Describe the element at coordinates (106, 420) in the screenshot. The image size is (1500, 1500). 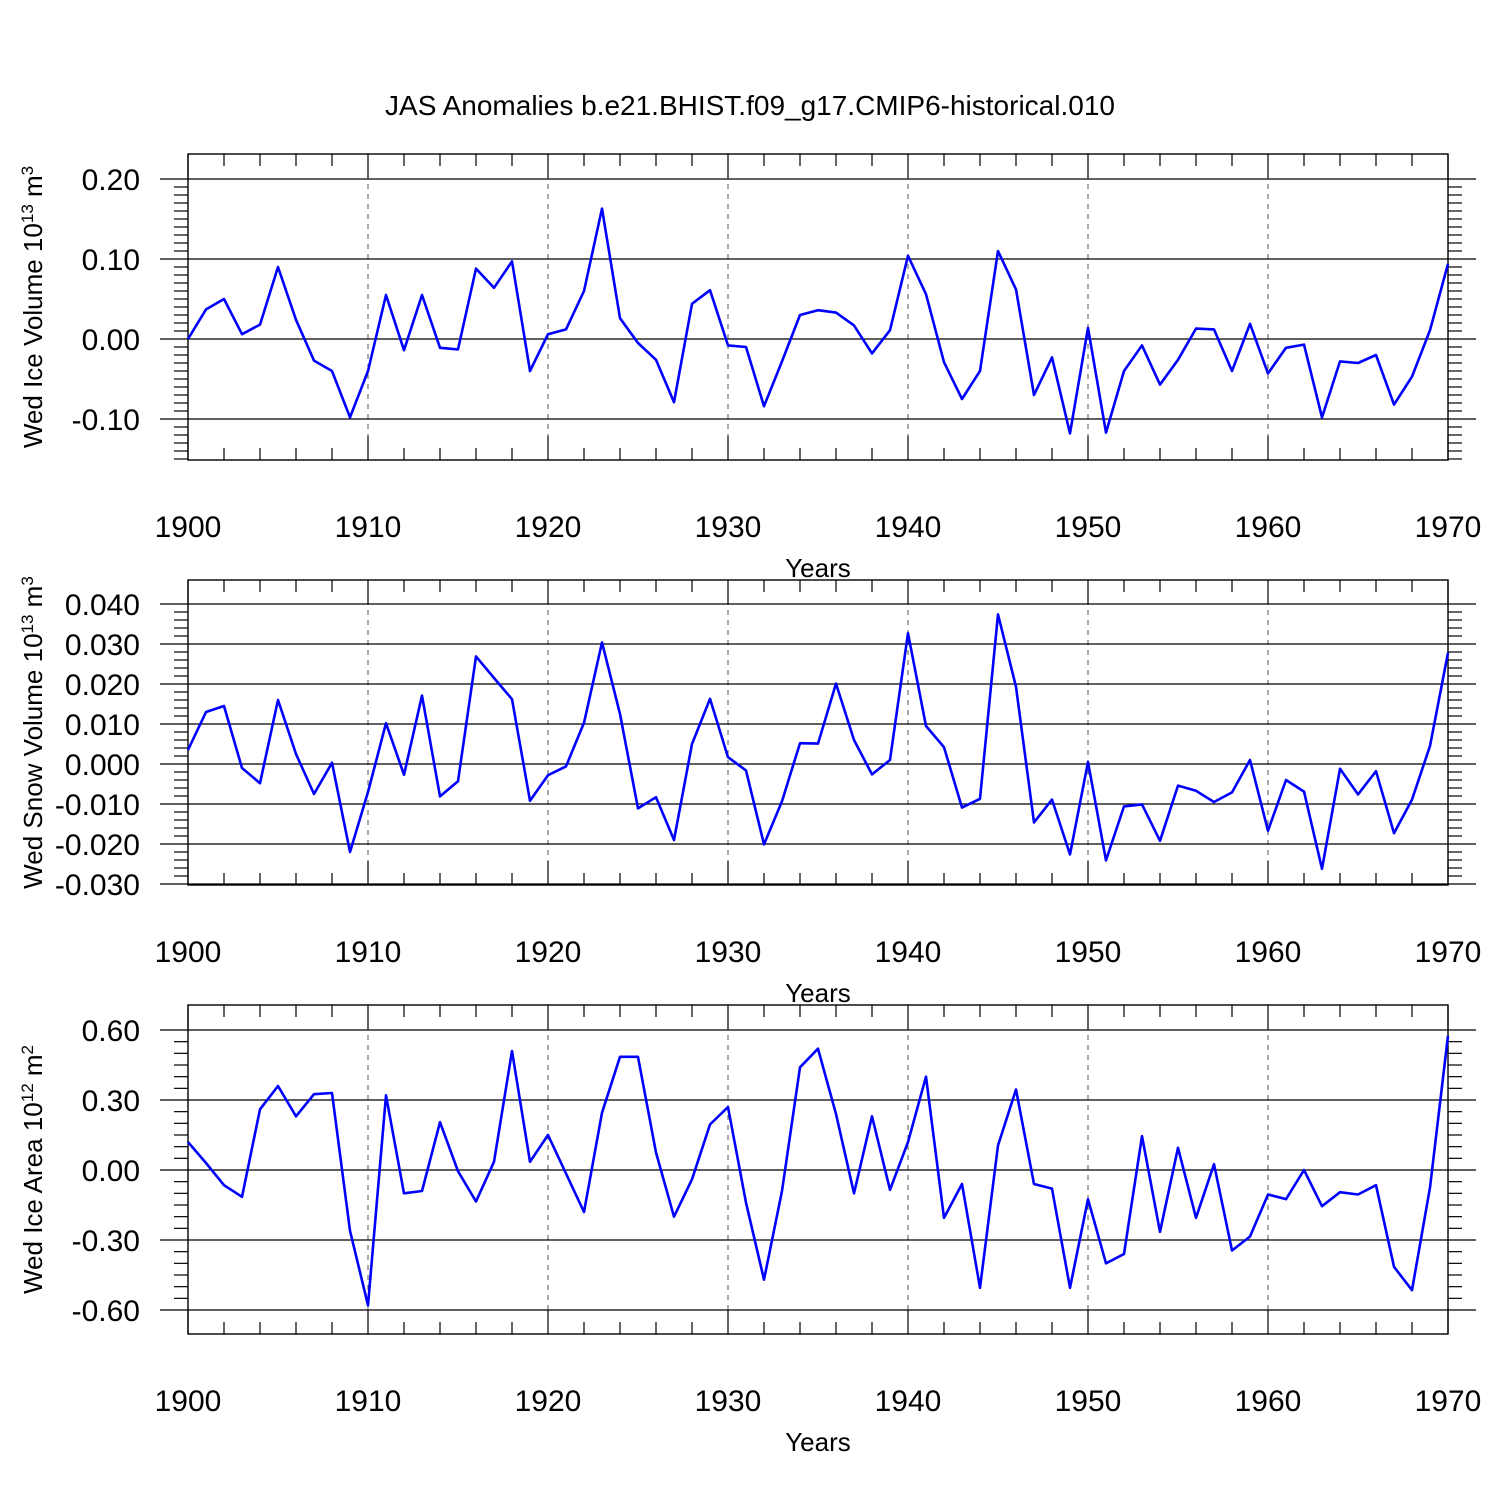
I see `y-tick-label: -0.10` at that location.